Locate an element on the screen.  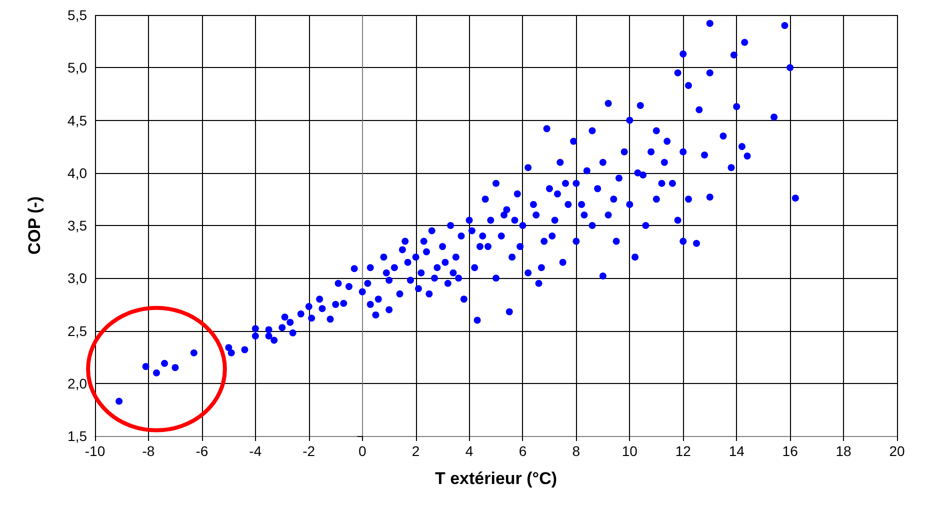
y-tick-label: 3,0 is located at coordinates (78, 278).